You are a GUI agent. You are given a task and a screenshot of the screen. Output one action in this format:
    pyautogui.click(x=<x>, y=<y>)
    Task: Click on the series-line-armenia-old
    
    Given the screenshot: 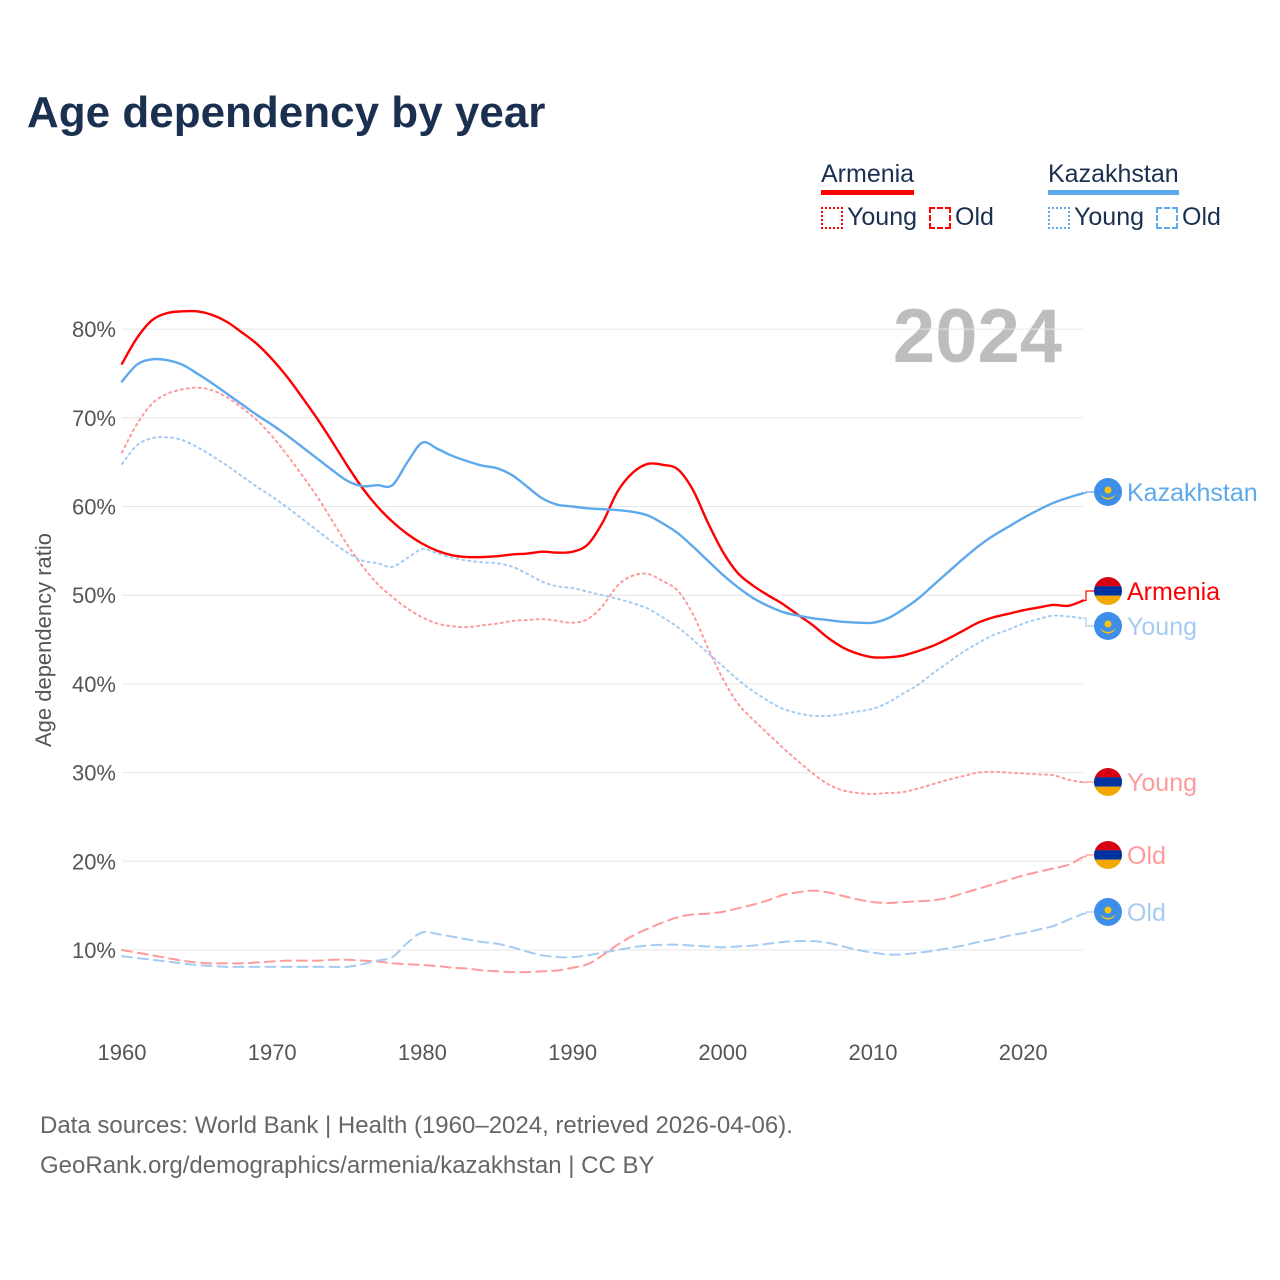 What is the action you would take?
    pyautogui.click(x=603, y=914)
    